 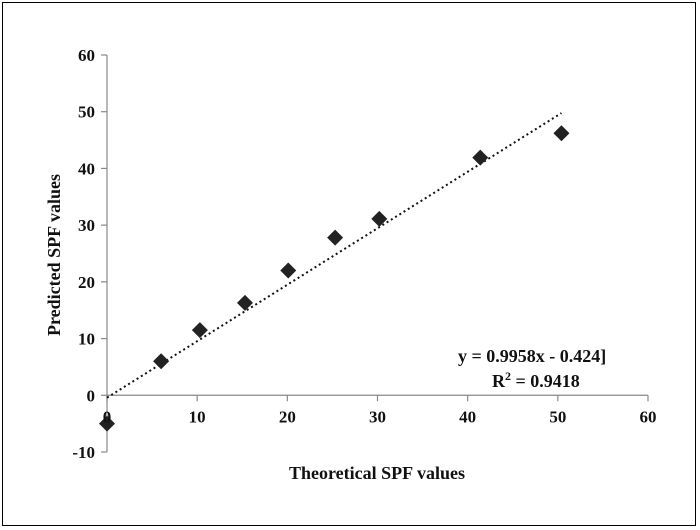 What do you see at coordinates (377, 473) in the screenshot?
I see `x-axis-title: Theoretical SPF values` at bounding box center [377, 473].